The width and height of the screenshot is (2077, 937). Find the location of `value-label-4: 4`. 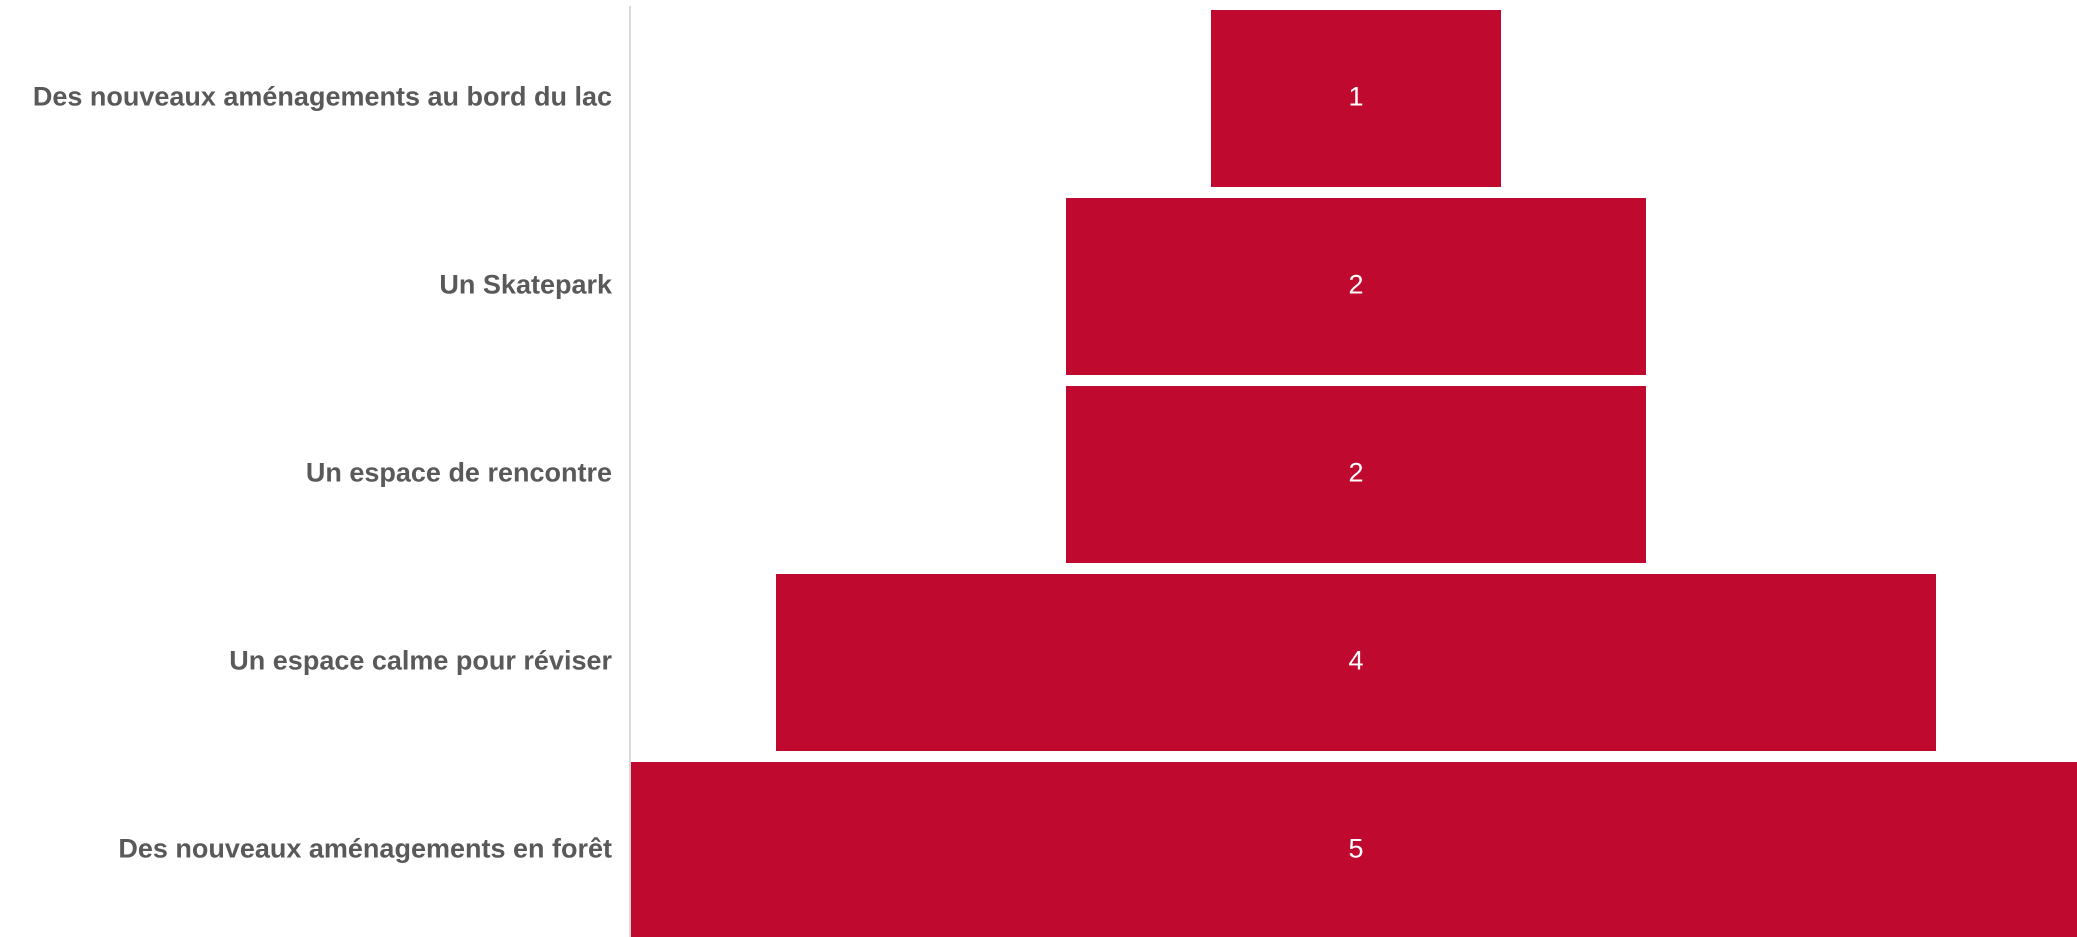

value-label-4: 4 is located at coordinates (1355, 661).